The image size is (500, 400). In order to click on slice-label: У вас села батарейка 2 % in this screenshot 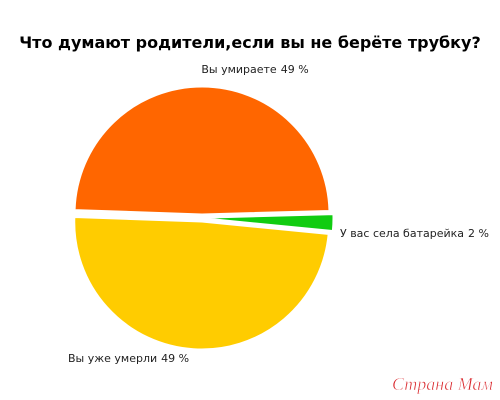, I will do `click(414, 233)`.